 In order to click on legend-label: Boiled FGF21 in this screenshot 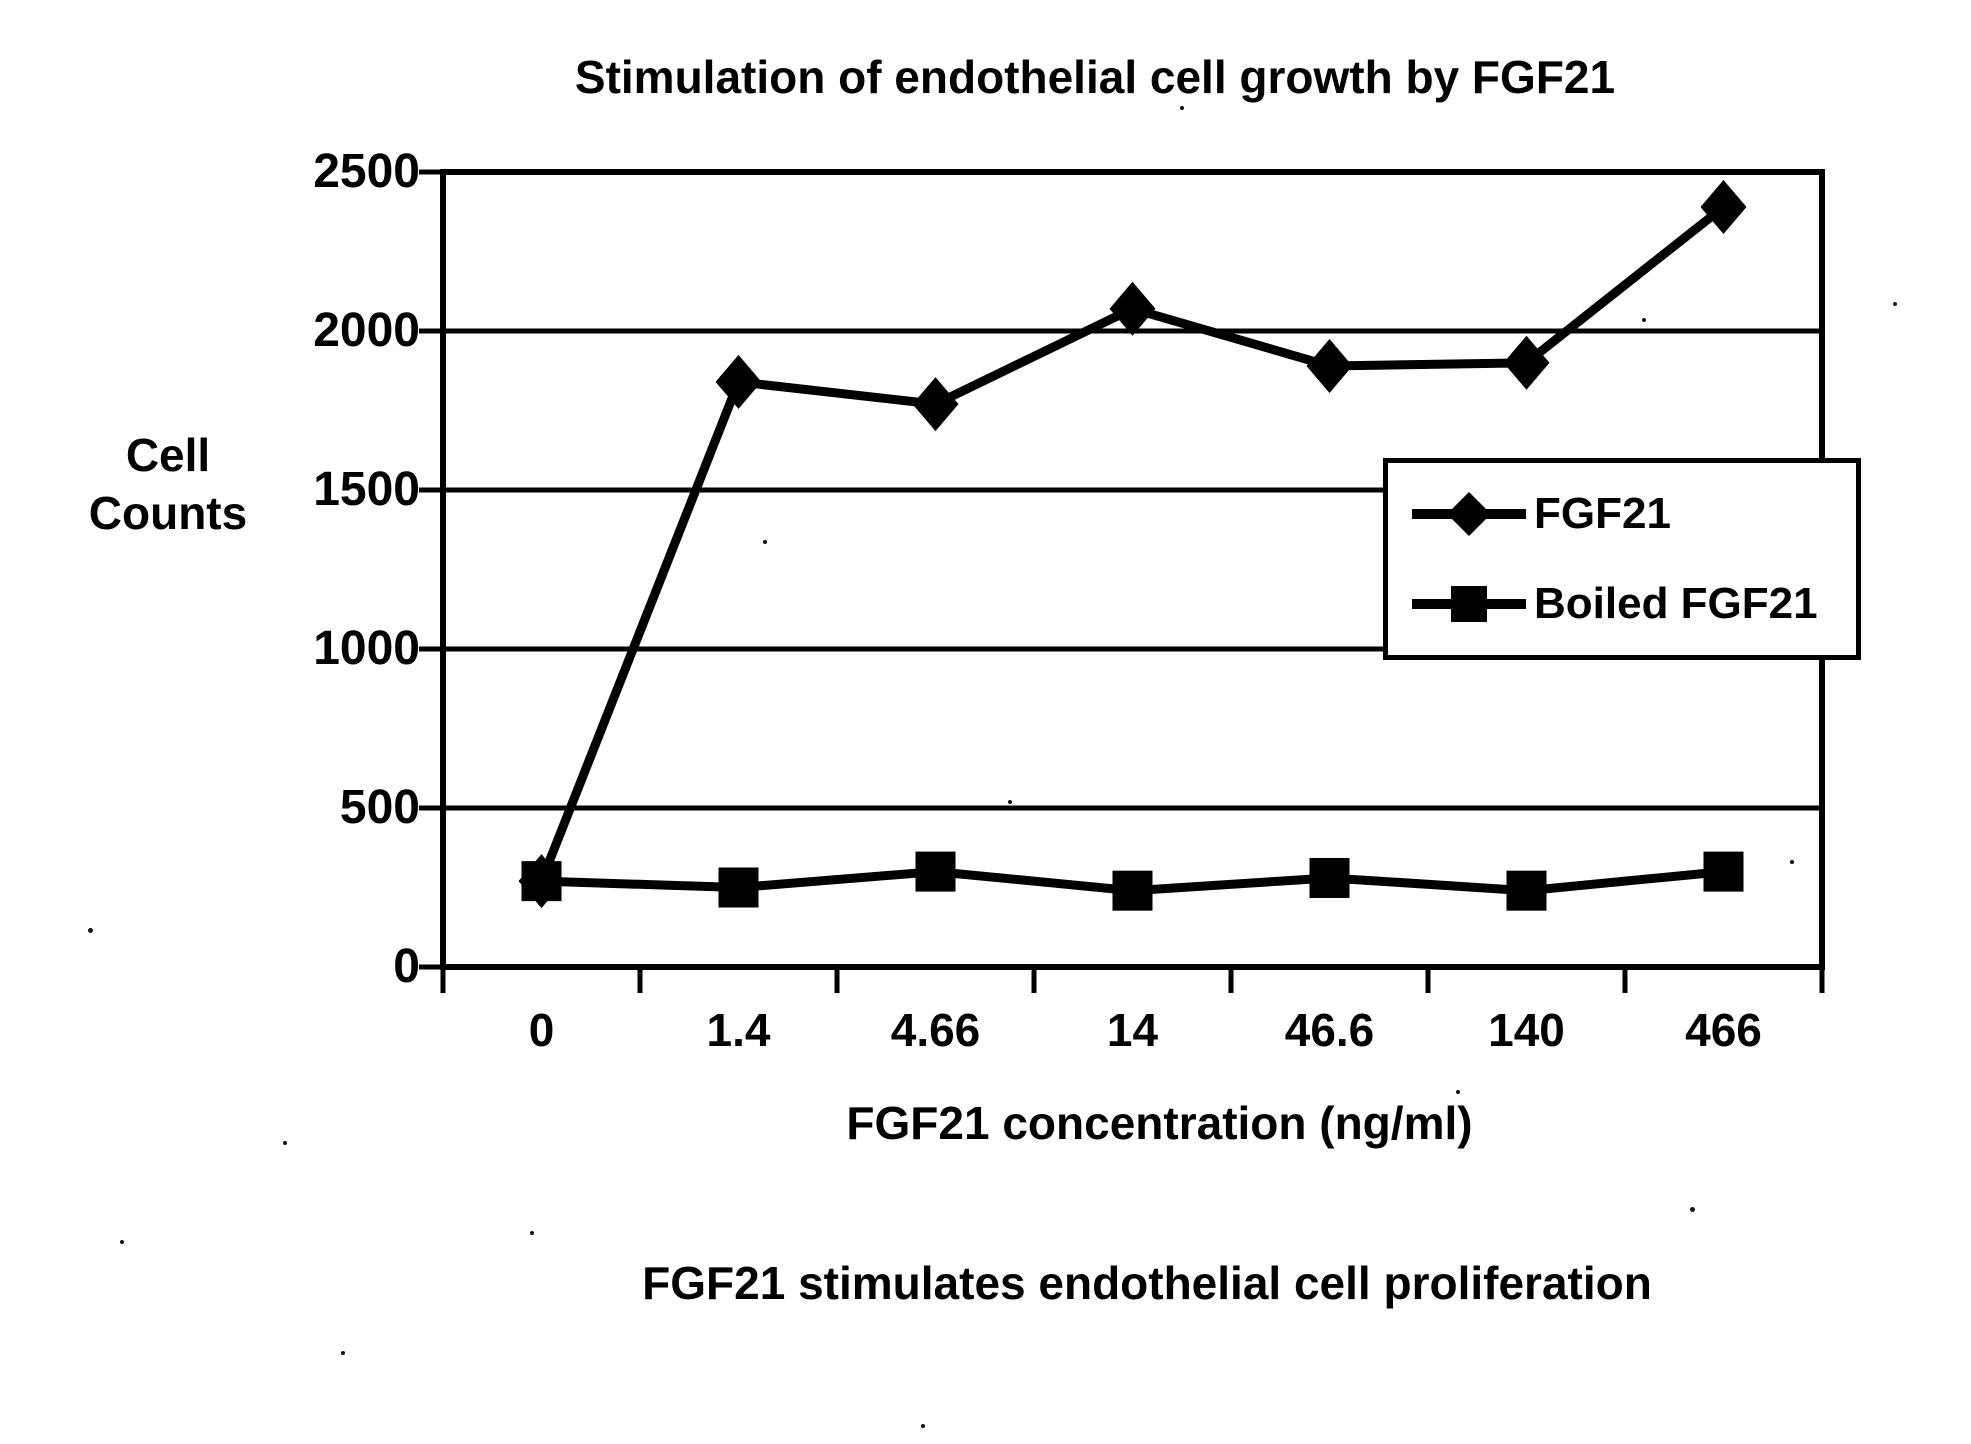, I will do `click(1676, 603)`.